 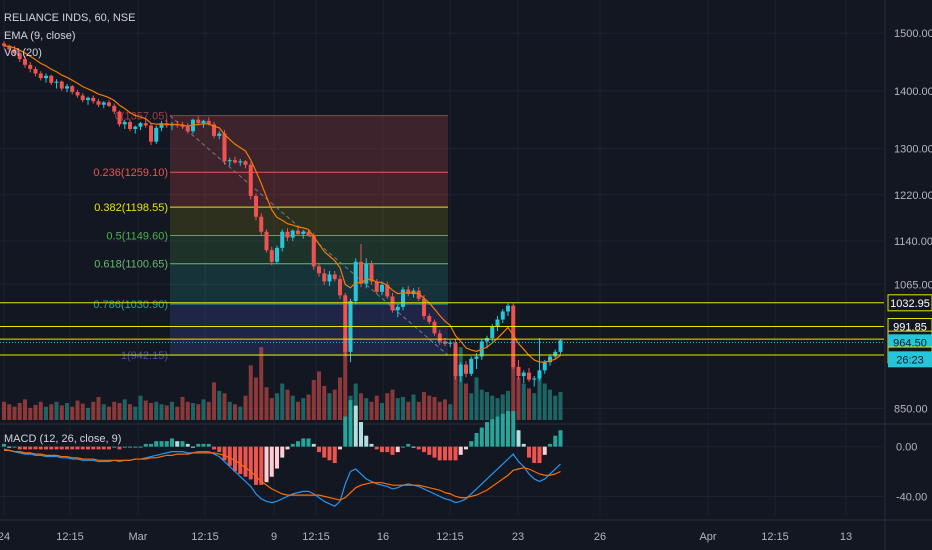 What do you see at coordinates (131, 265) in the screenshot?
I see `fib-level-label: 0.618(1100.65)` at bounding box center [131, 265].